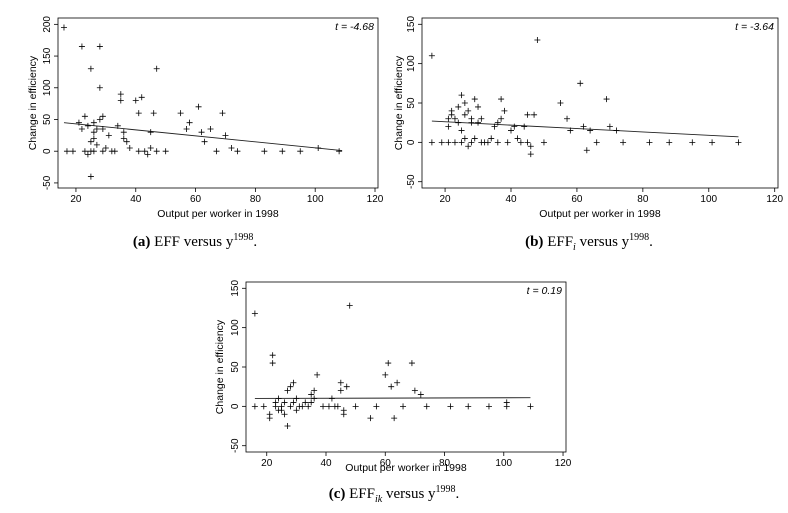 The height and width of the screenshot is (513, 788). What do you see at coordinates (774, 199) in the screenshot?
I see `chart-b-xtick-label: 120` at bounding box center [774, 199].